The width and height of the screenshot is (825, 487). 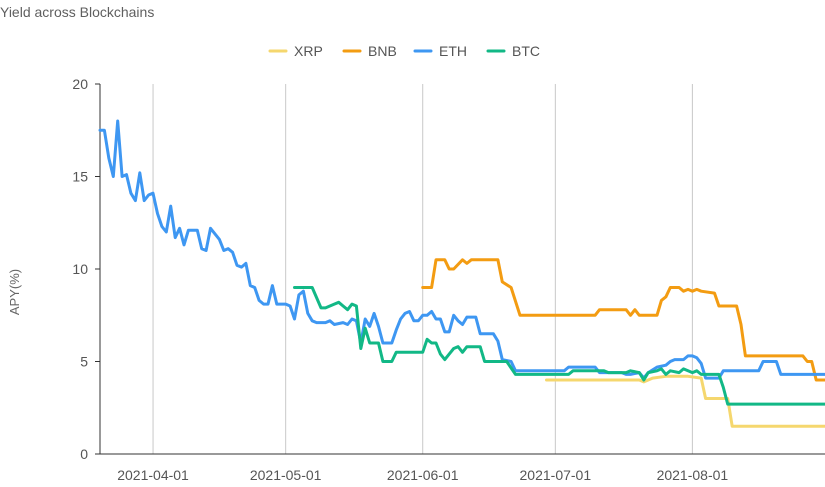 I want to click on x-tick-label: 2021-06-01, so click(x=423, y=475).